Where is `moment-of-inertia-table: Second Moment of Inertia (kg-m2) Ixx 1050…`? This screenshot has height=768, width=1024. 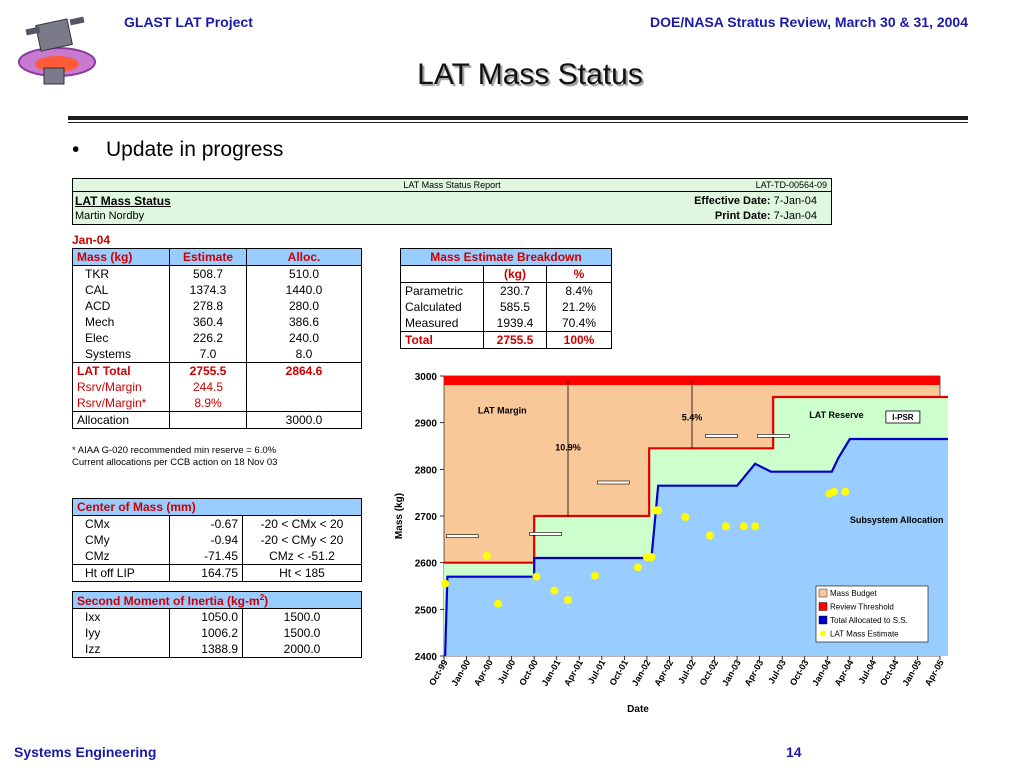
moment-of-inertia-table: Second Moment of Inertia (kg-m2) Ixx 1050… is located at coordinates (217, 624).